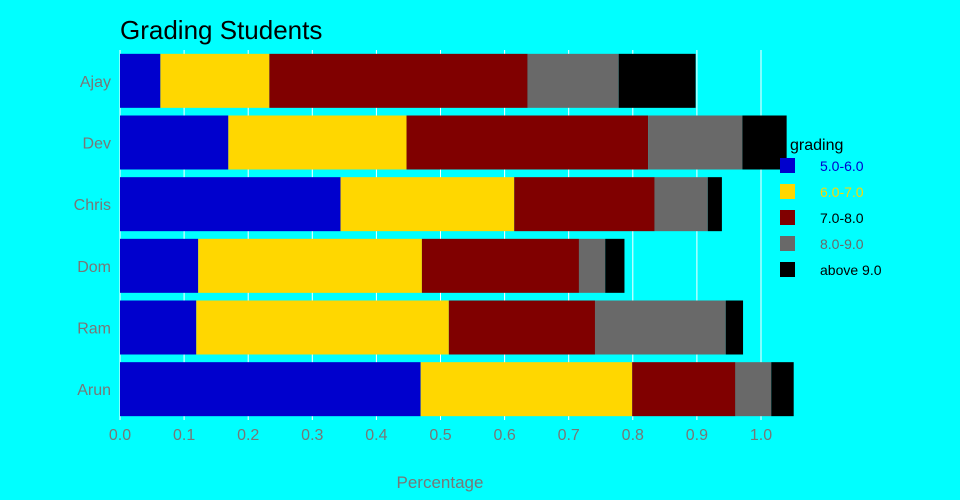 The width and height of the screenshot is (960, 500). What do you see at coordinates (97, 144) in the screenshot?
I see `y-tick-label: Dev` at bounding box center [97, 144].